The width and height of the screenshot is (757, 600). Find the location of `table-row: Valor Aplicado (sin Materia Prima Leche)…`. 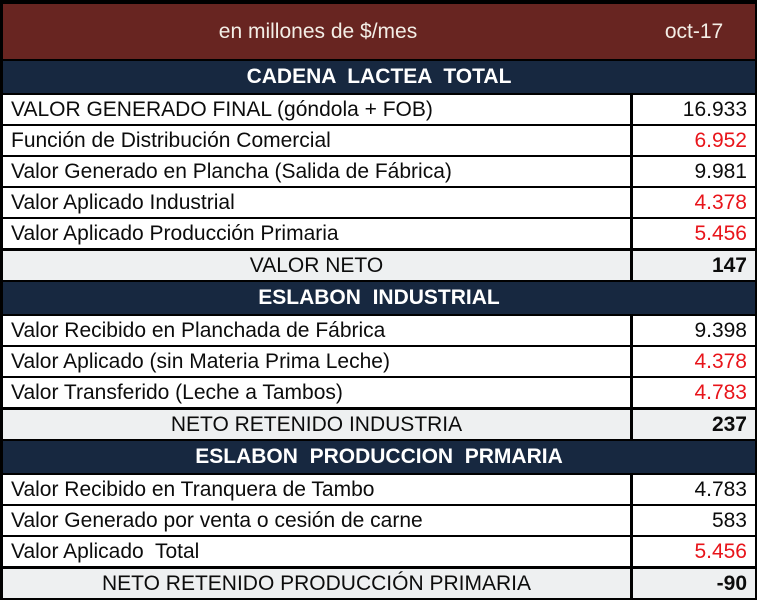

table-row: Valor Aplicado (sin Materia Prima Leche)… is located at coordinates (379, 360).